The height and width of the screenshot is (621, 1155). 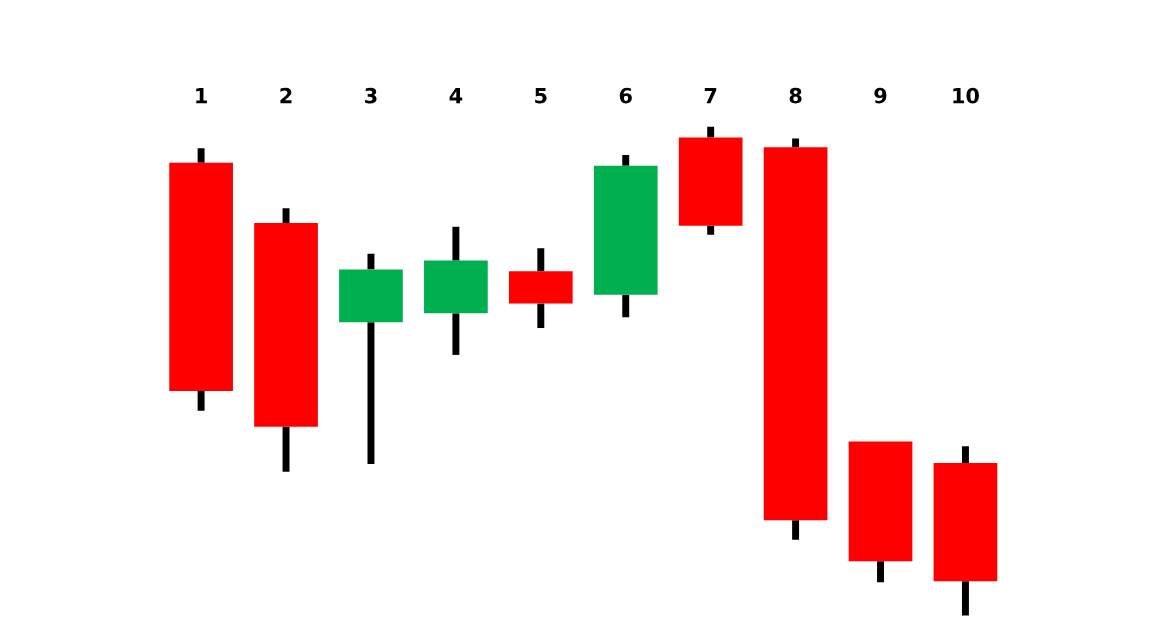 What do you see at coordinates (795, 95) in the screenshot?
I see `x-tick-label: 8` at bounding box center [795, 95].